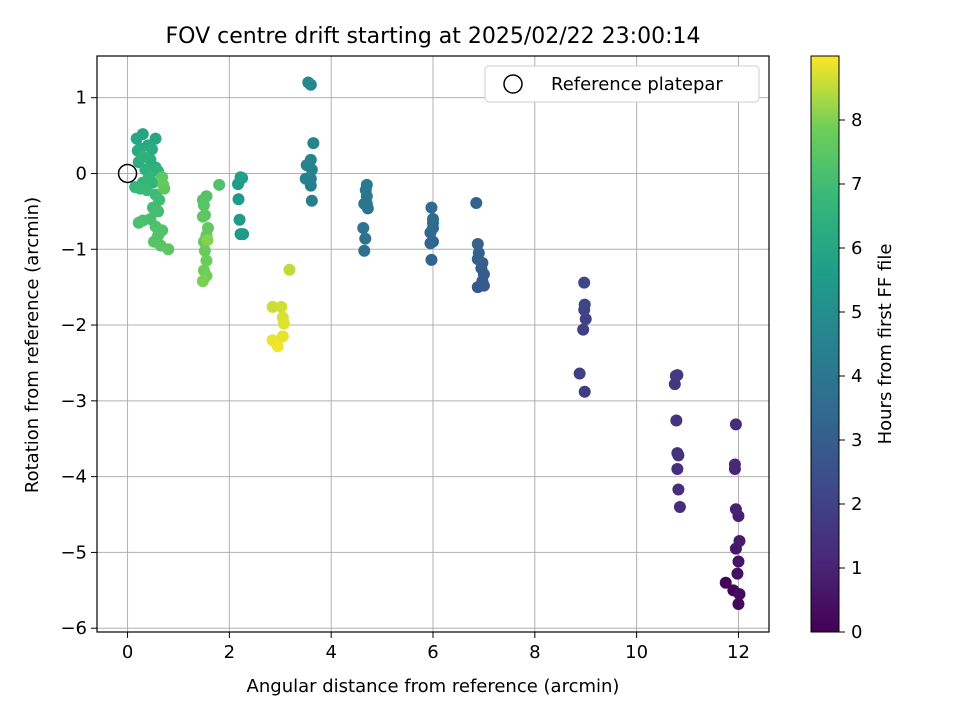 Image resolution: width=960 pixels, height=720 pixels. Describe the element at coordinates (534, 652) in the screenshot. I see `x-tick-label: 8` at that location.